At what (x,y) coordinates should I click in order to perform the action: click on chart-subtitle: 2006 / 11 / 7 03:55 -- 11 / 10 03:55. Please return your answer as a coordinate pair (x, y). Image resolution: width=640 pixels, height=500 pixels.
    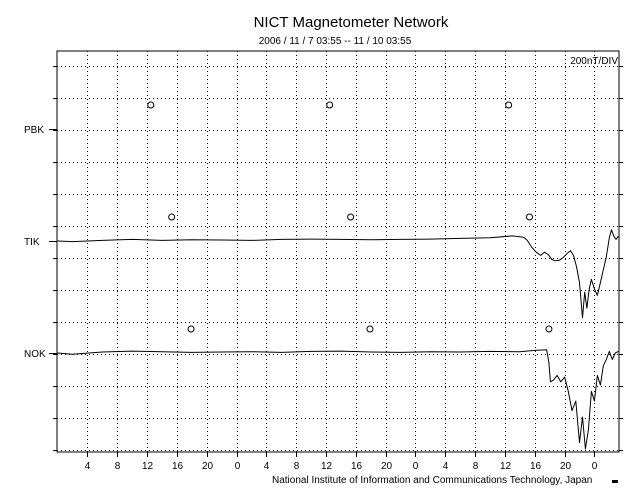
    Looking at the image, I should click on (335, 41).